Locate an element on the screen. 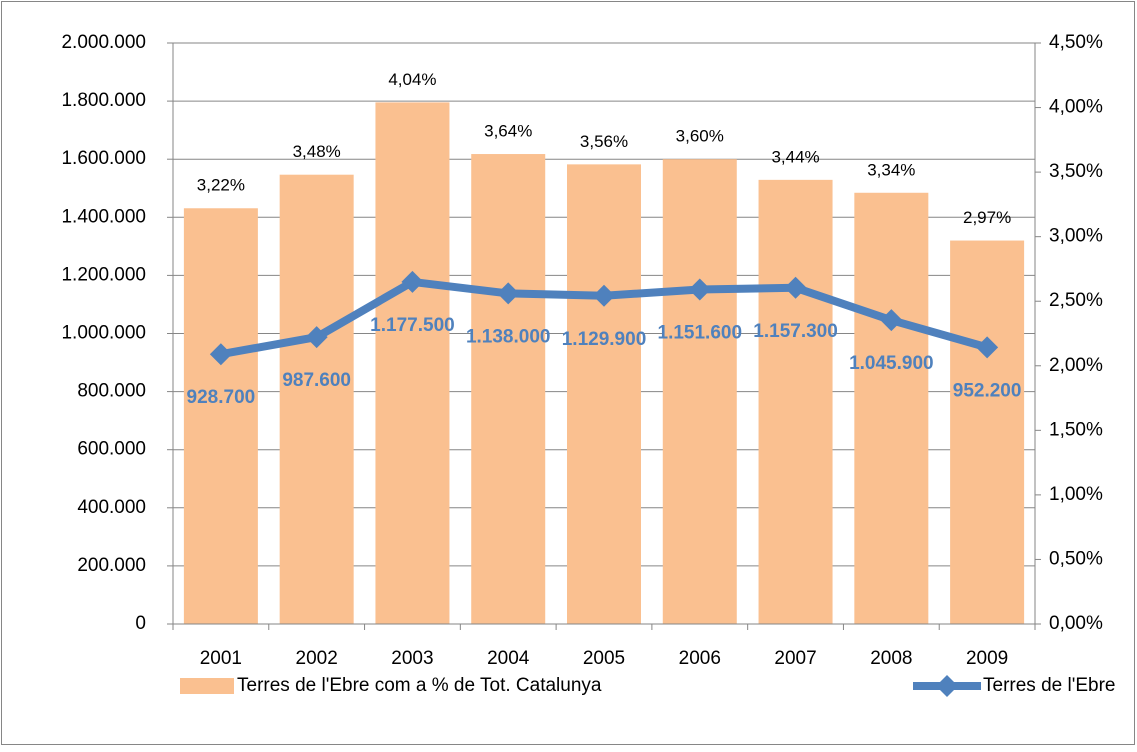 The width and height of the screenshot is (1137, 752). bar-value-label: 4,04% is located at coordinates (412, 79).